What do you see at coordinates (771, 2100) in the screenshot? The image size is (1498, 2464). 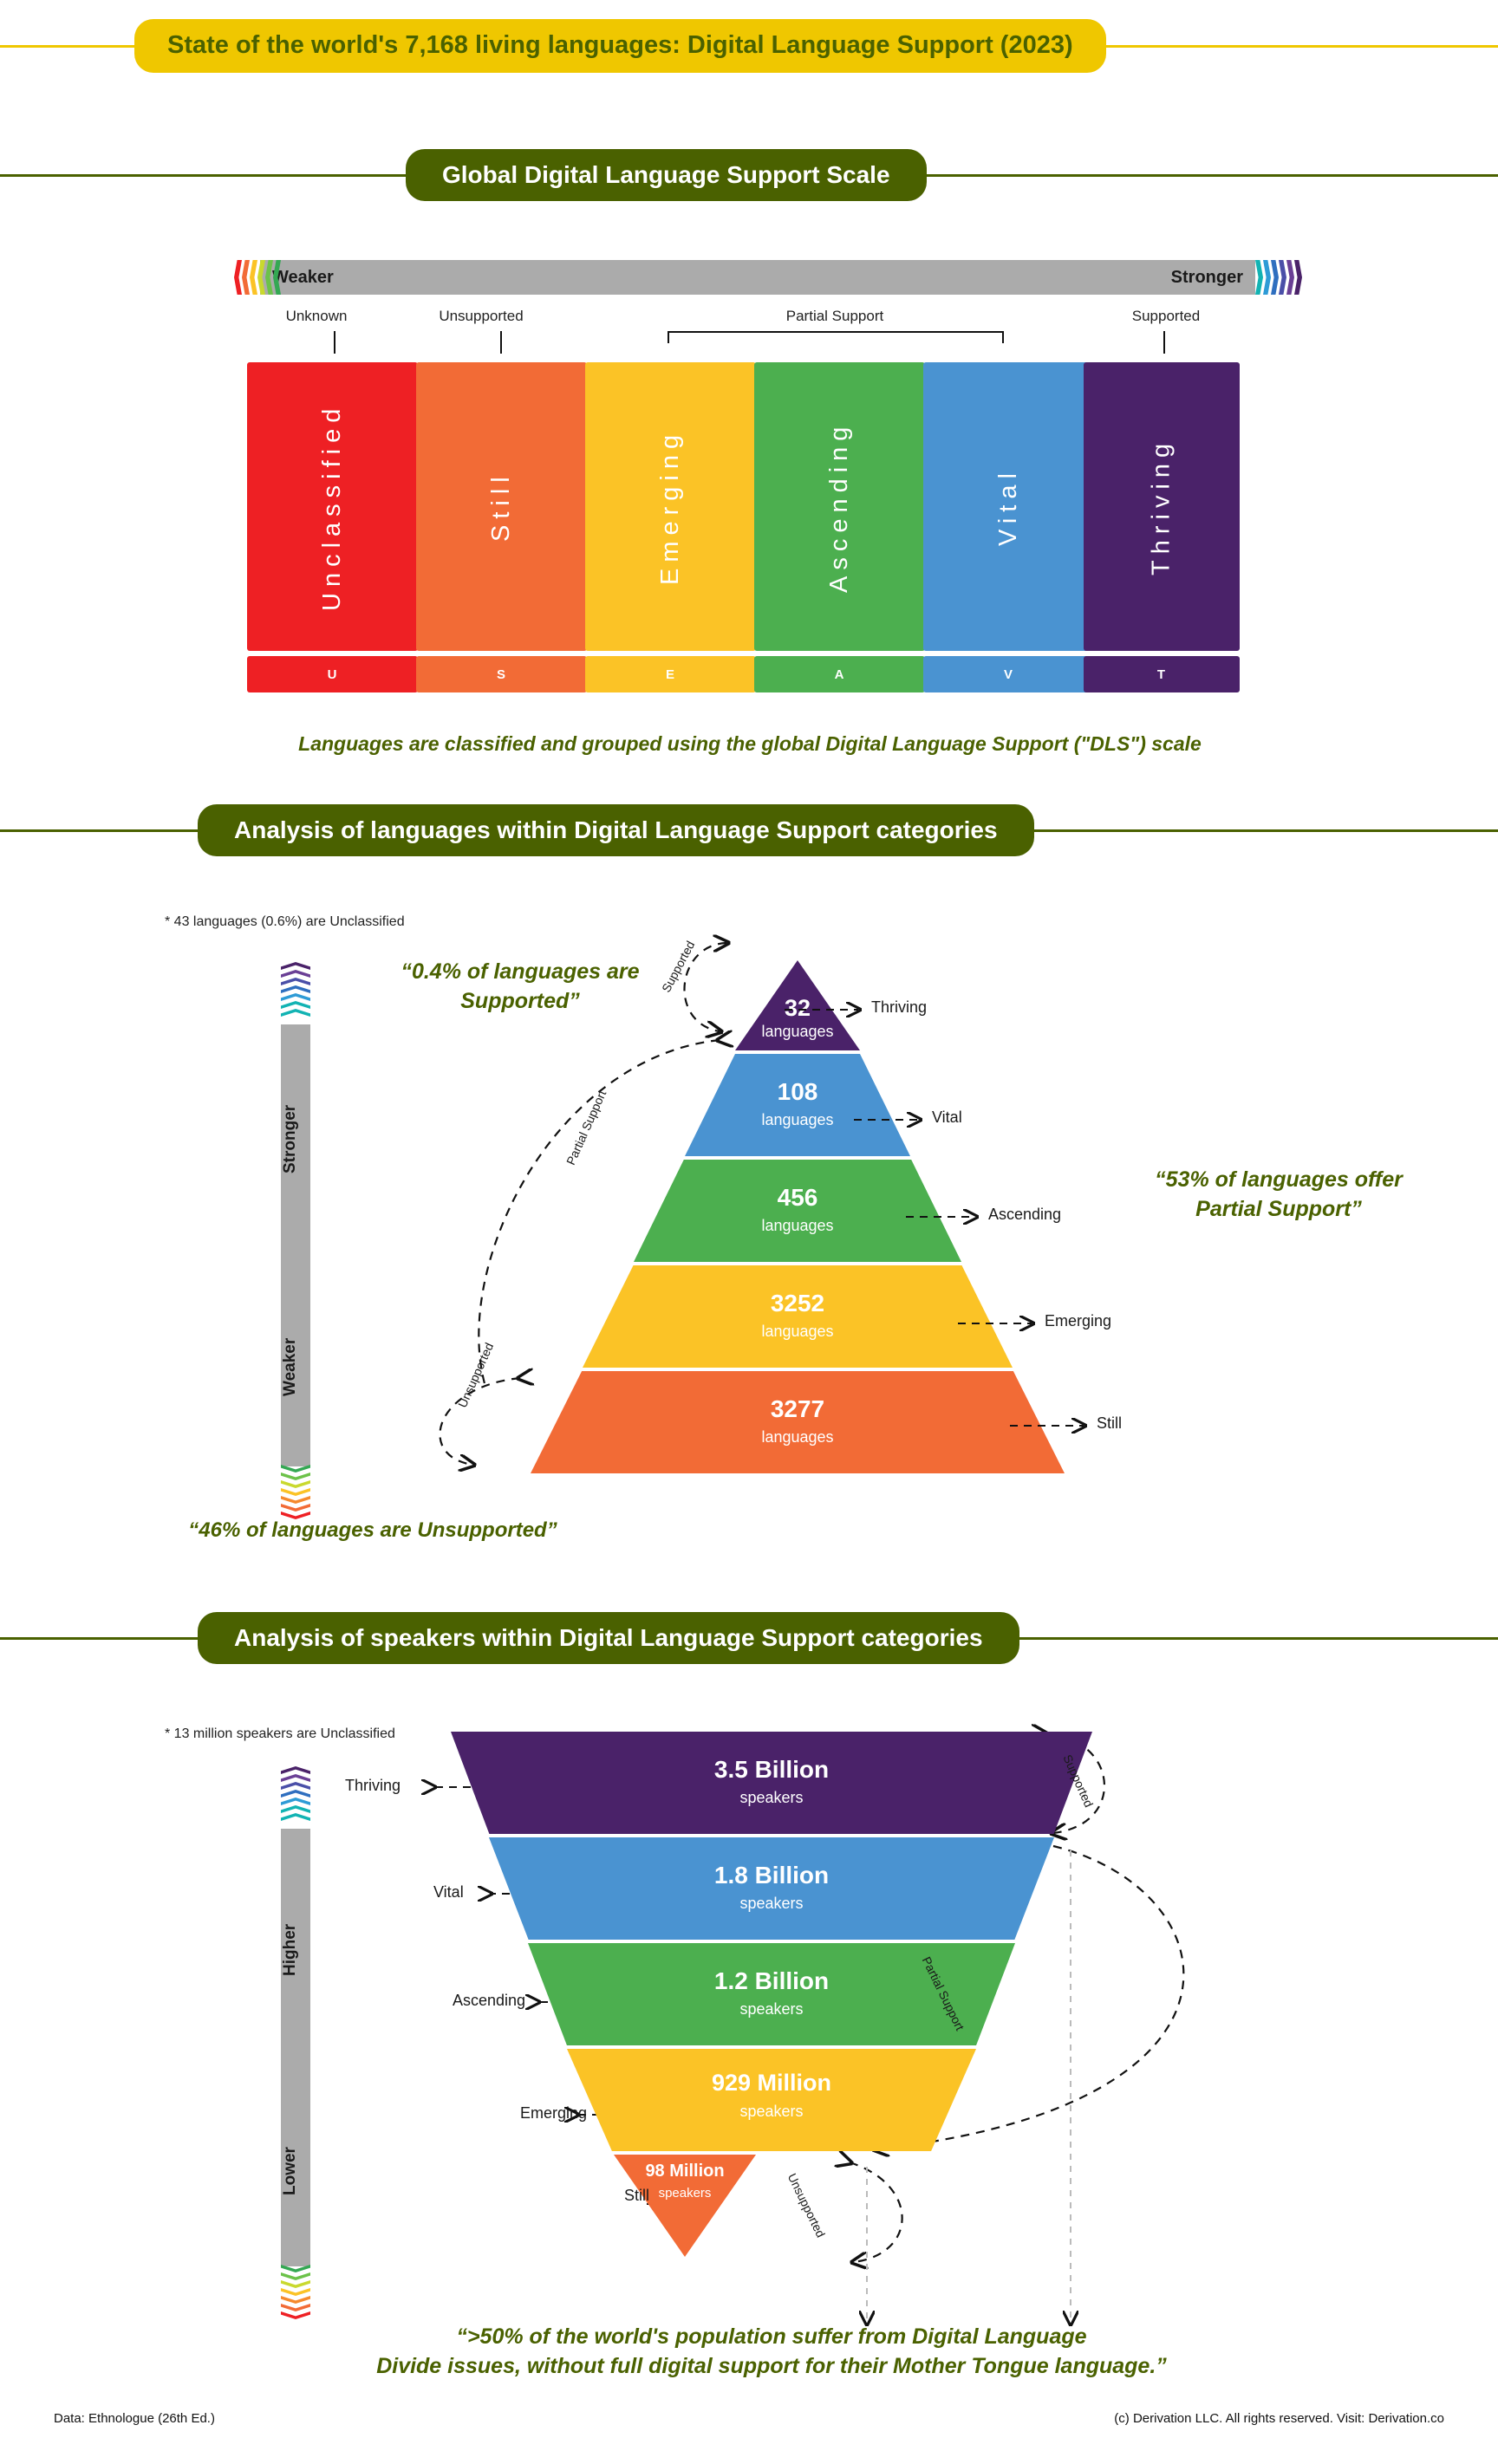 I see `funnel-tier-emerging: 929 Million speakers` at bounding box center [771, 2100].